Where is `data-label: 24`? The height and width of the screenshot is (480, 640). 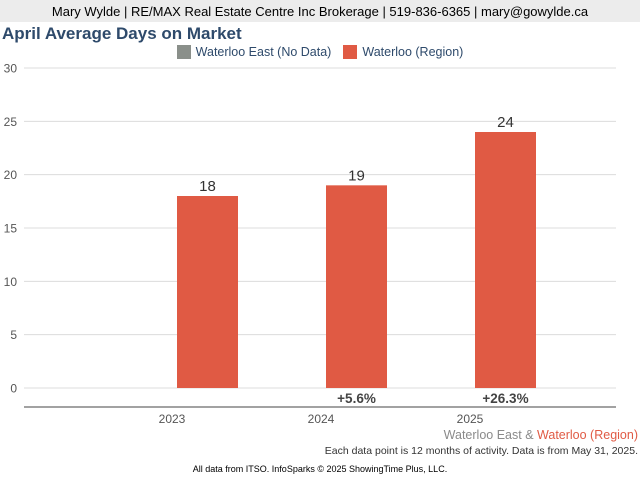 data-label: 24 is located at coordinates (505, 122).